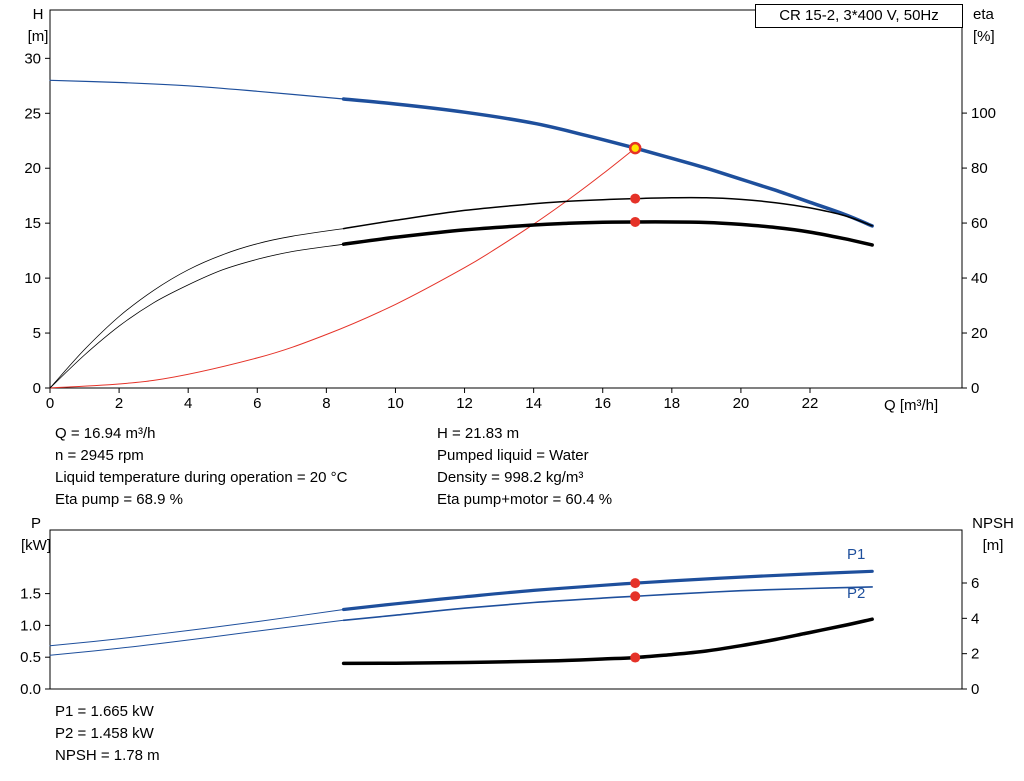  What do you see at coordinates (607, 604) in the screenshot?
I see `p2-curve` at bounding box center [607, 604].